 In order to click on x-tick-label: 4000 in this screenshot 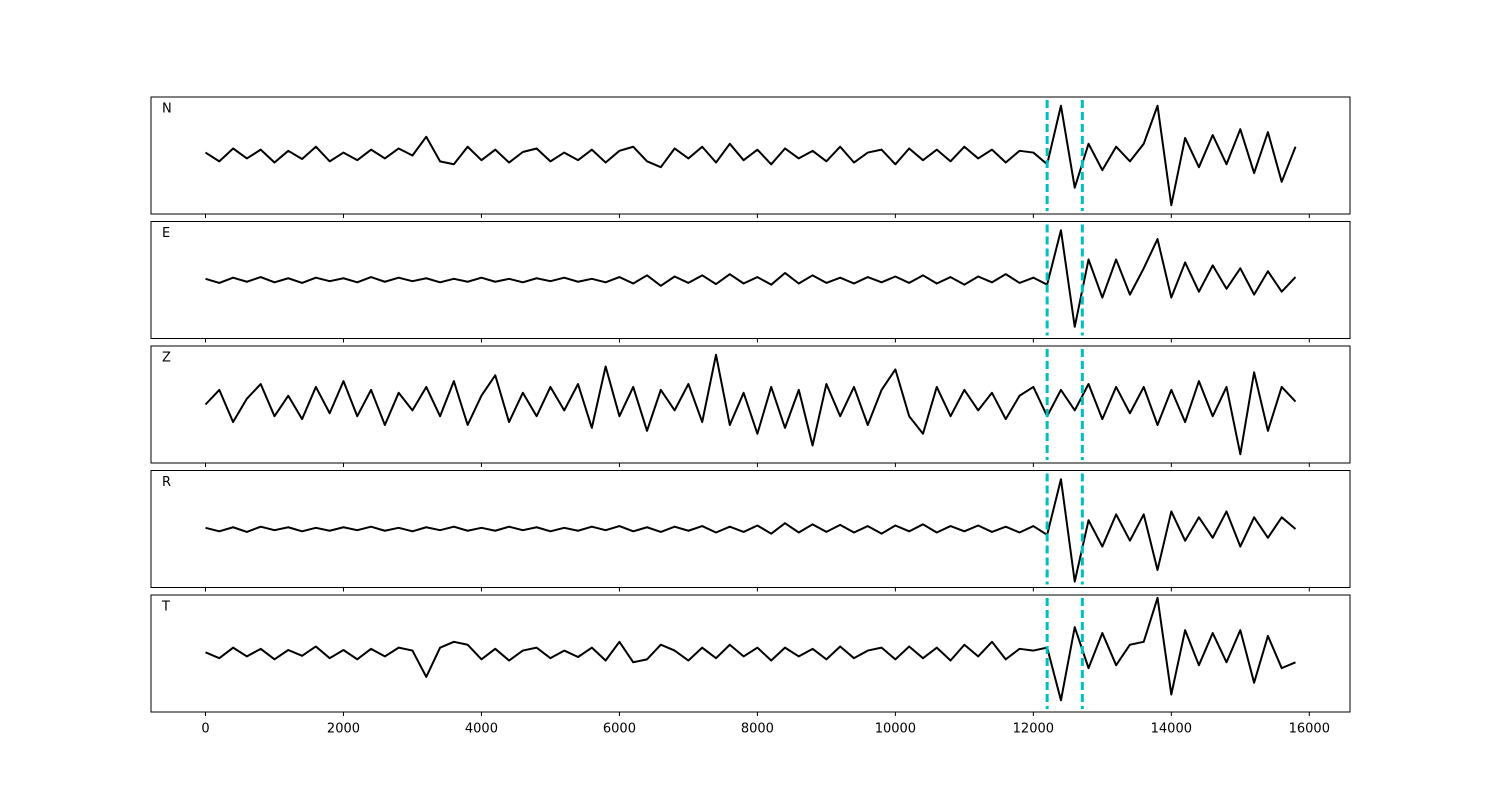, I will do `click(481, 729)`.